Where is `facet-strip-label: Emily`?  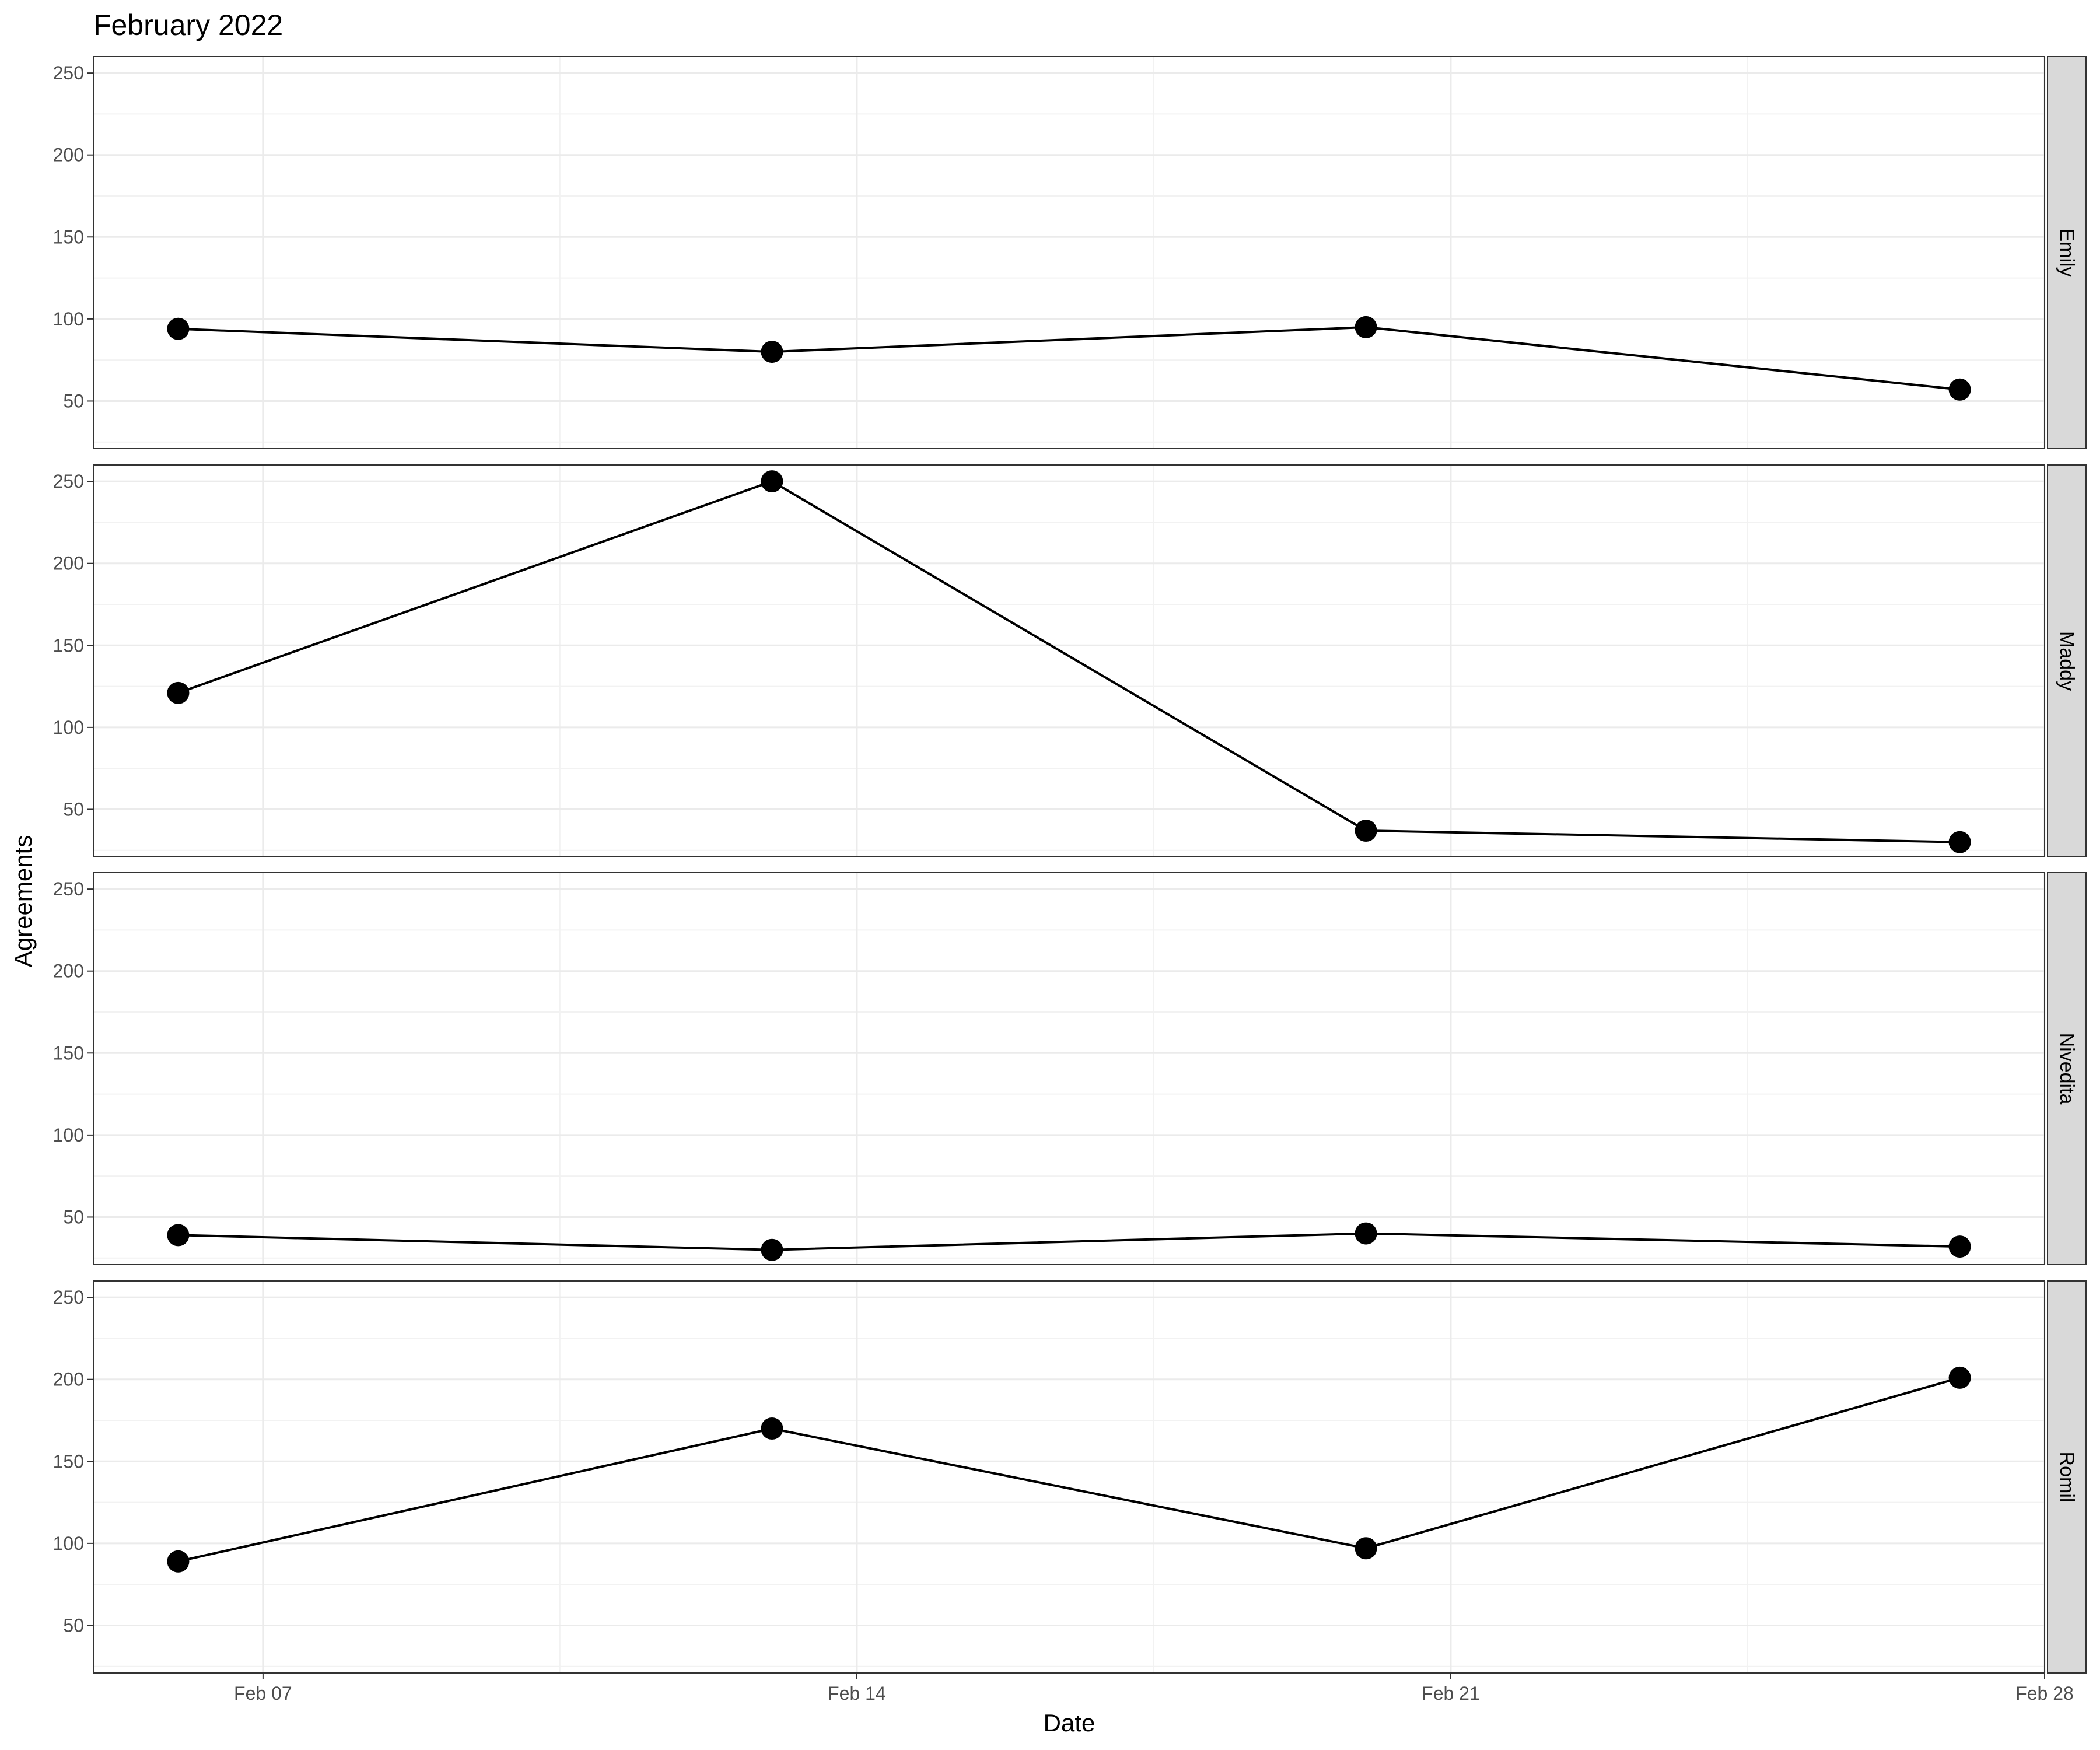 facet-strip-label: Emily is located at coordinates (2067, 252).